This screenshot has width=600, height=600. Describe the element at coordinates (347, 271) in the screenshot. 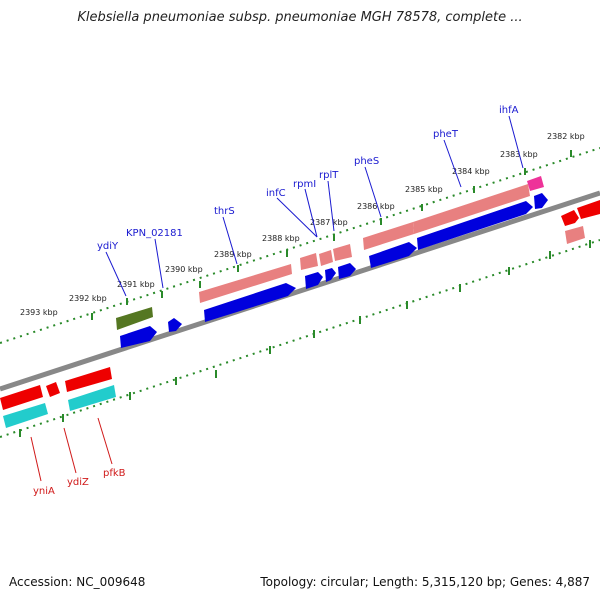

I see `gene-rplT` at that location.